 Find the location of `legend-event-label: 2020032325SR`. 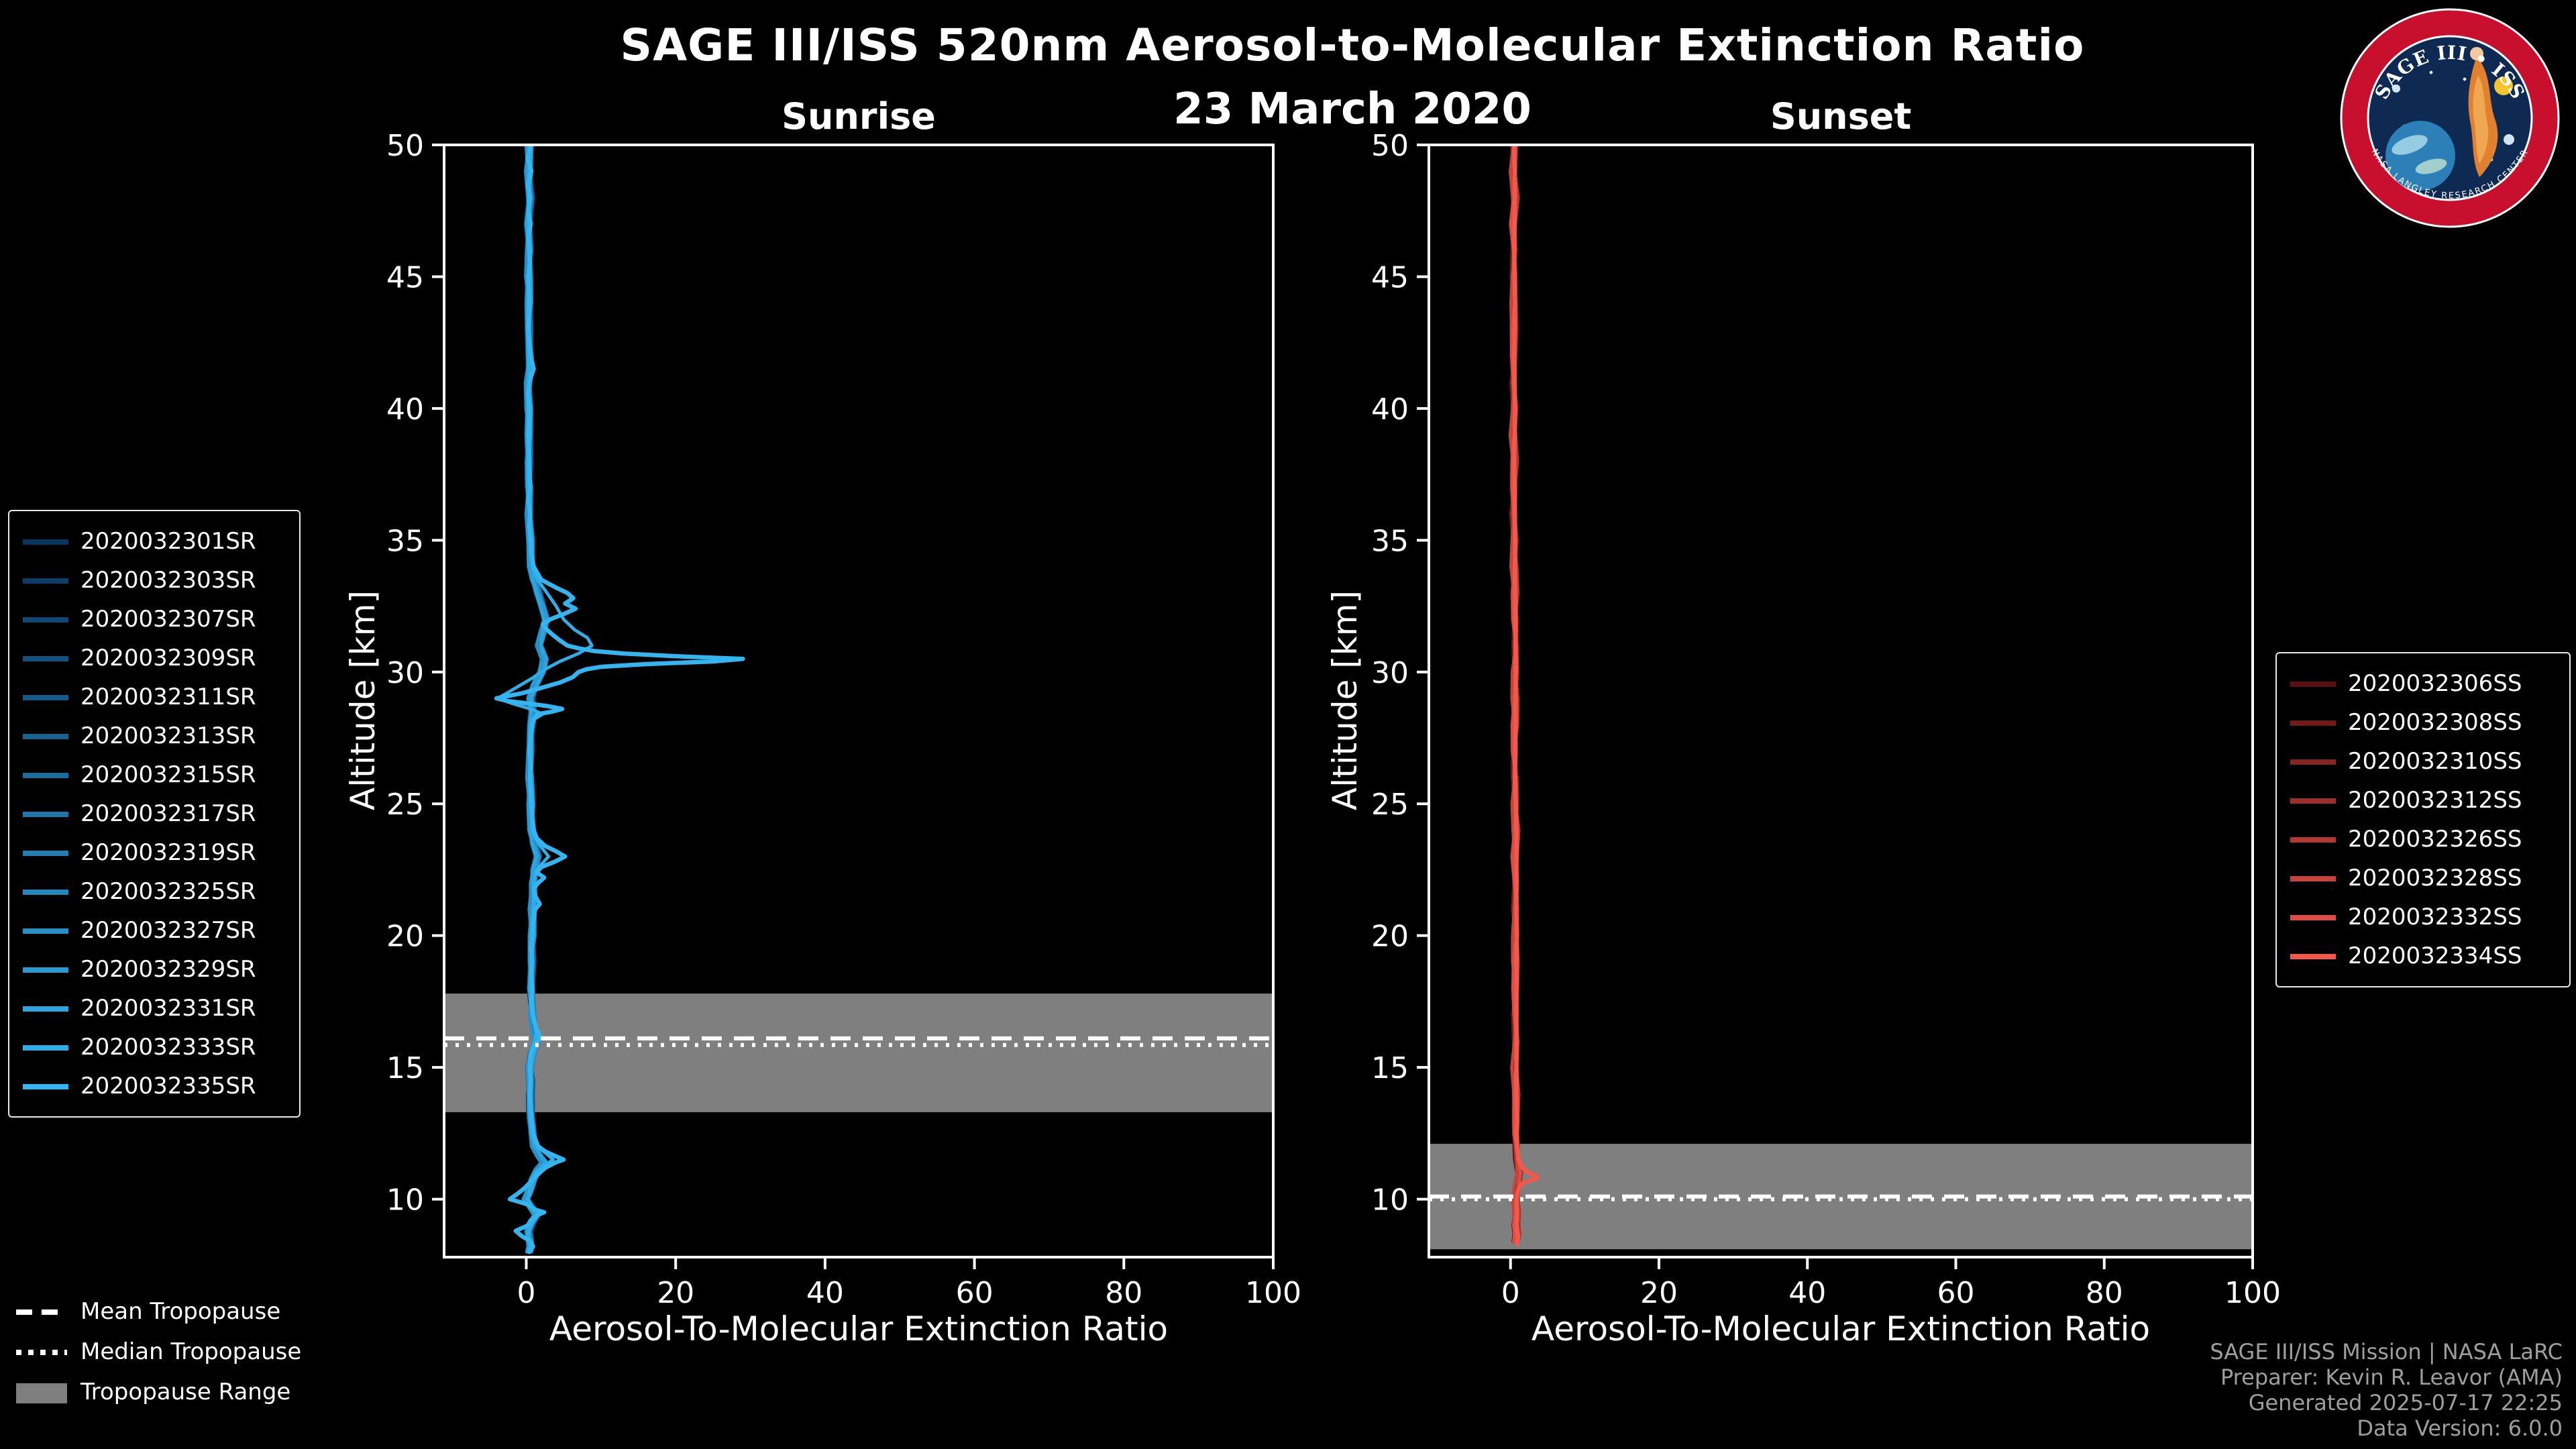

legend-event-label: 2020032325SR is located at coordinates (168, 891).